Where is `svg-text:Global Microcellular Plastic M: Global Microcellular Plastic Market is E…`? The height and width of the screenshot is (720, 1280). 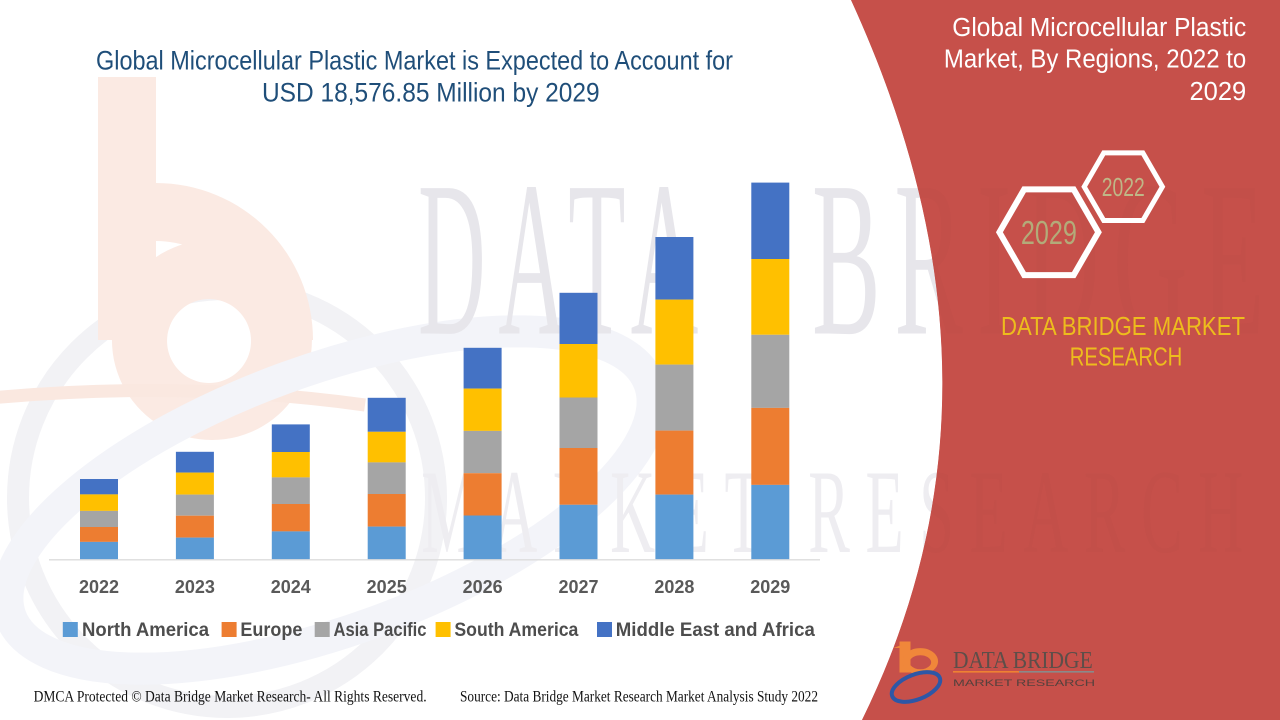
svg-text:Global Microcellular Plastic M: Global Microcellular Plastic Market is E… is located at coordinates (414, 60).